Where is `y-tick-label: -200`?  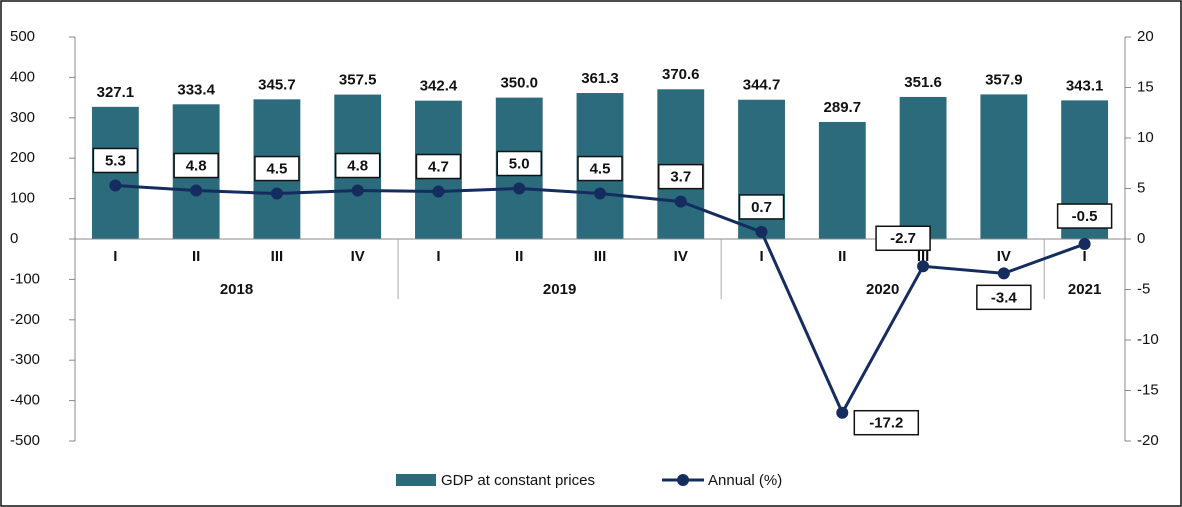
y-tick-label: -200 is located at coordinates (25, 319).